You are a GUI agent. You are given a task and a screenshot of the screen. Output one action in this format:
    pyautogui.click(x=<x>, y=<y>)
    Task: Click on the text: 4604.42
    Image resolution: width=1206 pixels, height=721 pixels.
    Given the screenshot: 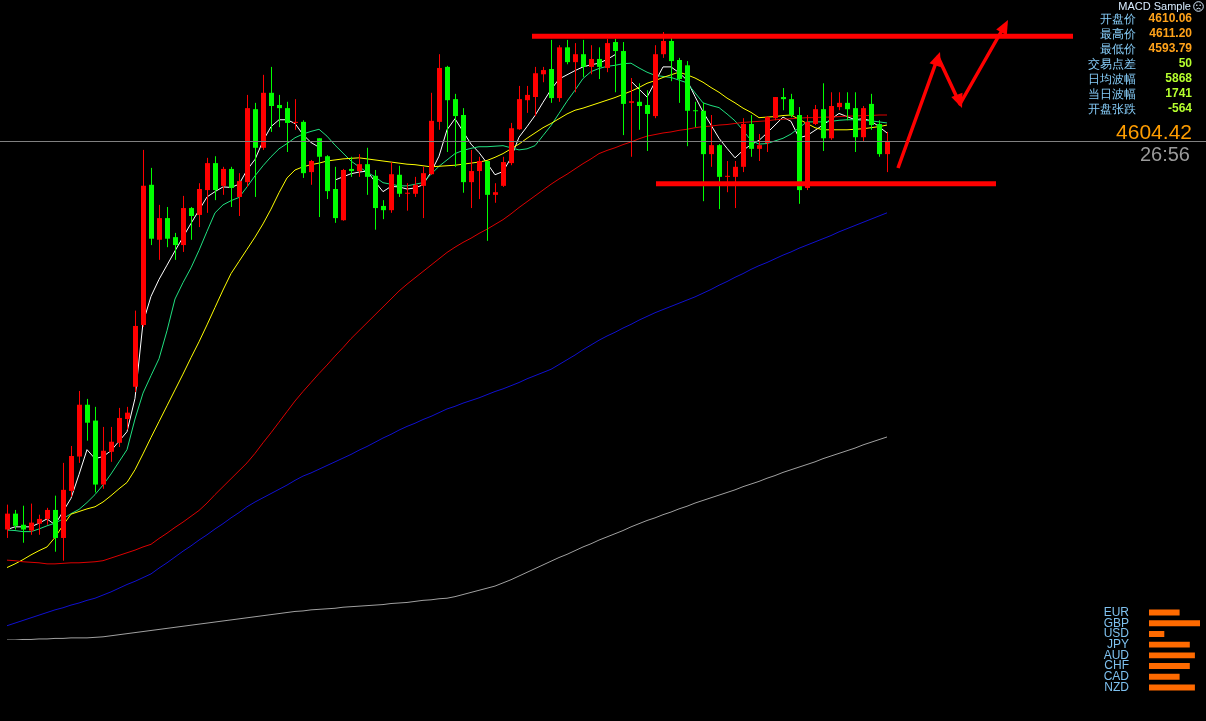 What is the action you would take?
    pyautogui.click(x=1154, y=132)
    